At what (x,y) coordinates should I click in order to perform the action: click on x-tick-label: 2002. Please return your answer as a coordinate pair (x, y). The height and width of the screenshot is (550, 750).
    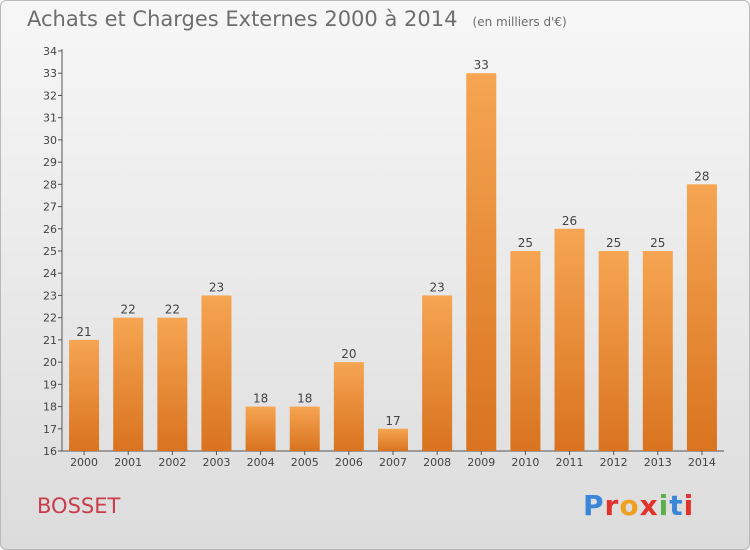
    Looking at the image, I should click on (172, 462).